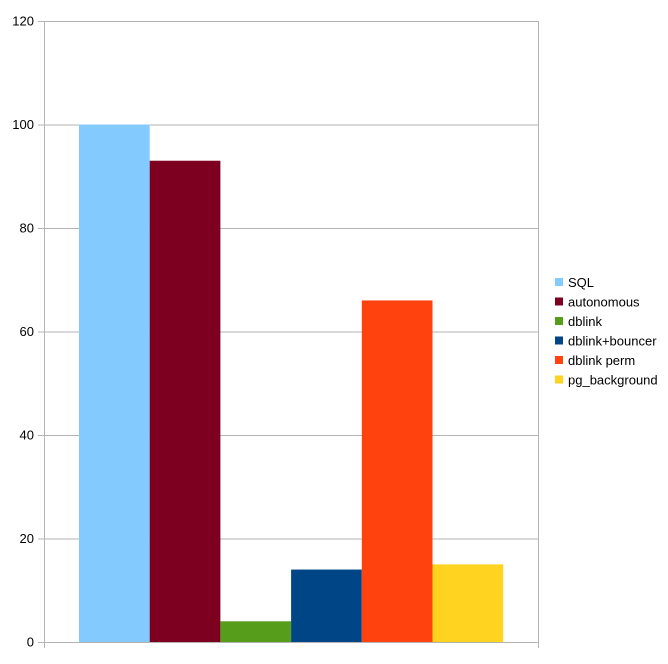  I want to click on legend-label: autonomous, so click(604, 302).